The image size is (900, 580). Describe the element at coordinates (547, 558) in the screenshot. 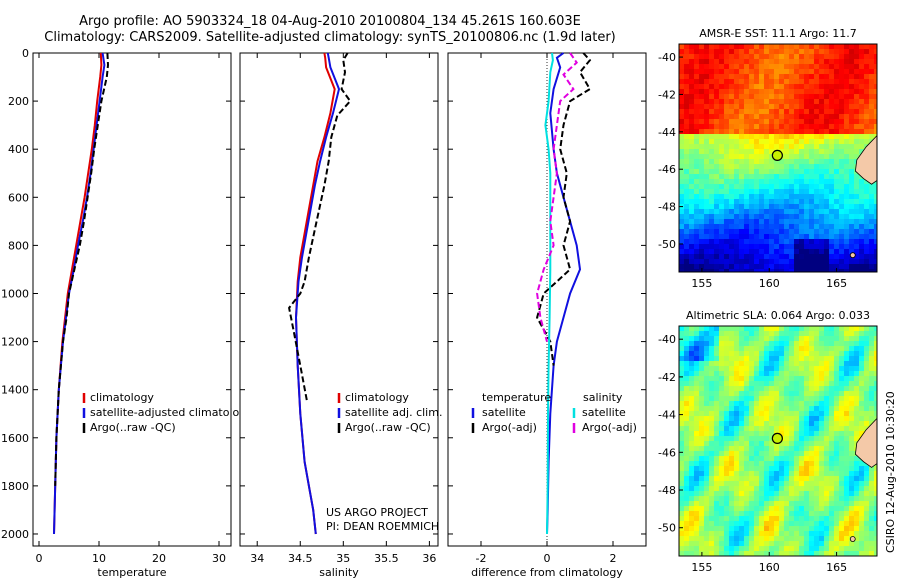

I see `x-tick-label: 0` at that location.